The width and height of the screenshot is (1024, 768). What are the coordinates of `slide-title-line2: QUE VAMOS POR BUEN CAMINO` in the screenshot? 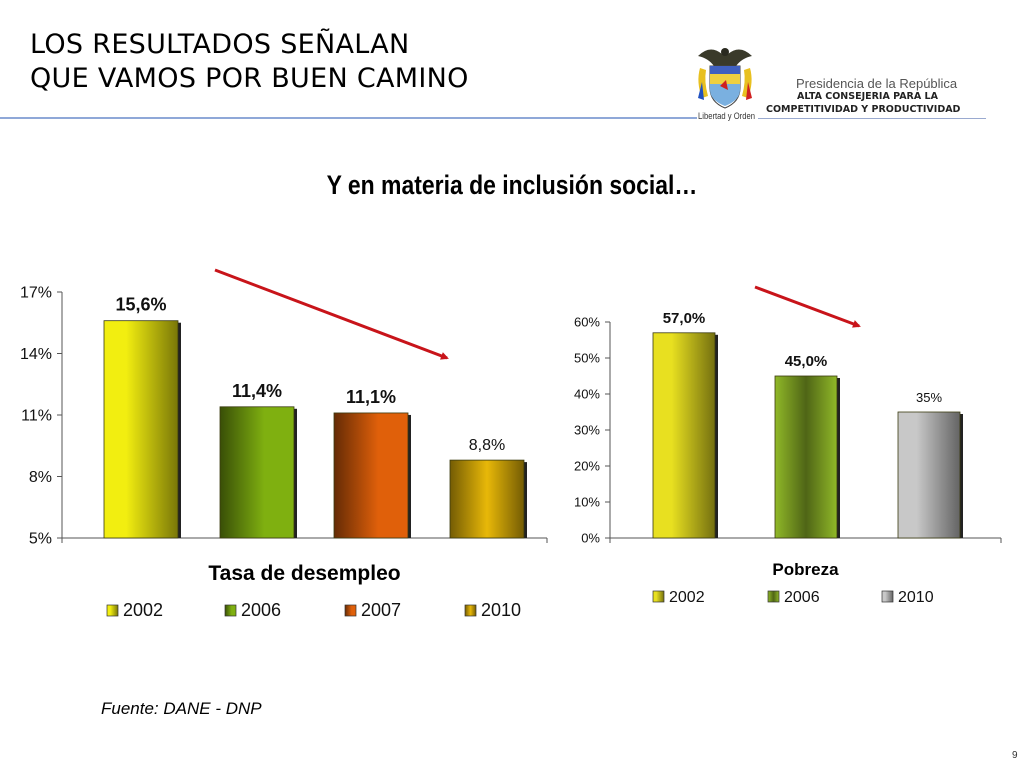 It's located at (249, 78).